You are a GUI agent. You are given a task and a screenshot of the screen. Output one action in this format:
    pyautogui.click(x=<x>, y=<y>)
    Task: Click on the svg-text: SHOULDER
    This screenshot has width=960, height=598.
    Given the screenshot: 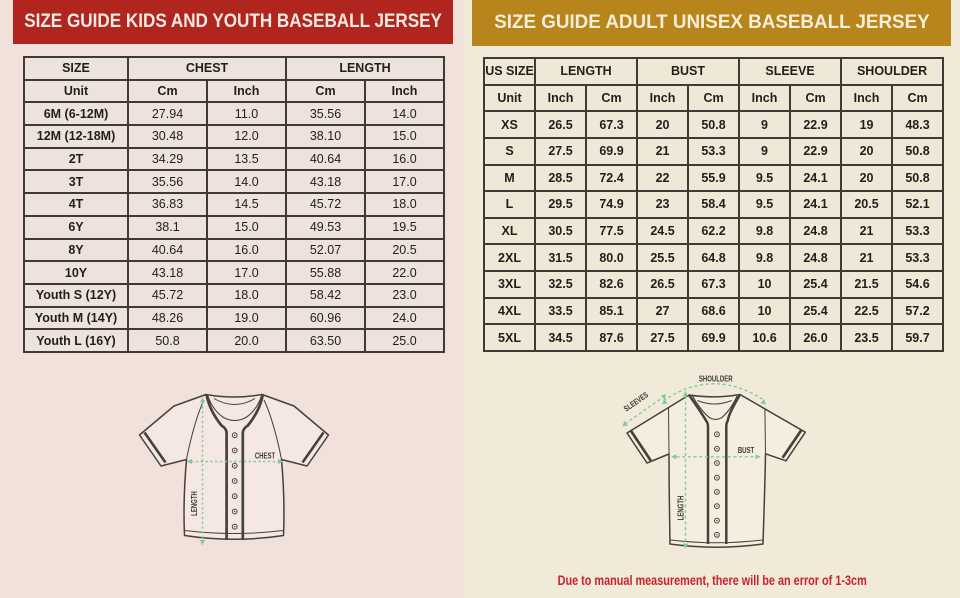 What is the action you would take?
    pyautogui.click(x=716, y=380)
    